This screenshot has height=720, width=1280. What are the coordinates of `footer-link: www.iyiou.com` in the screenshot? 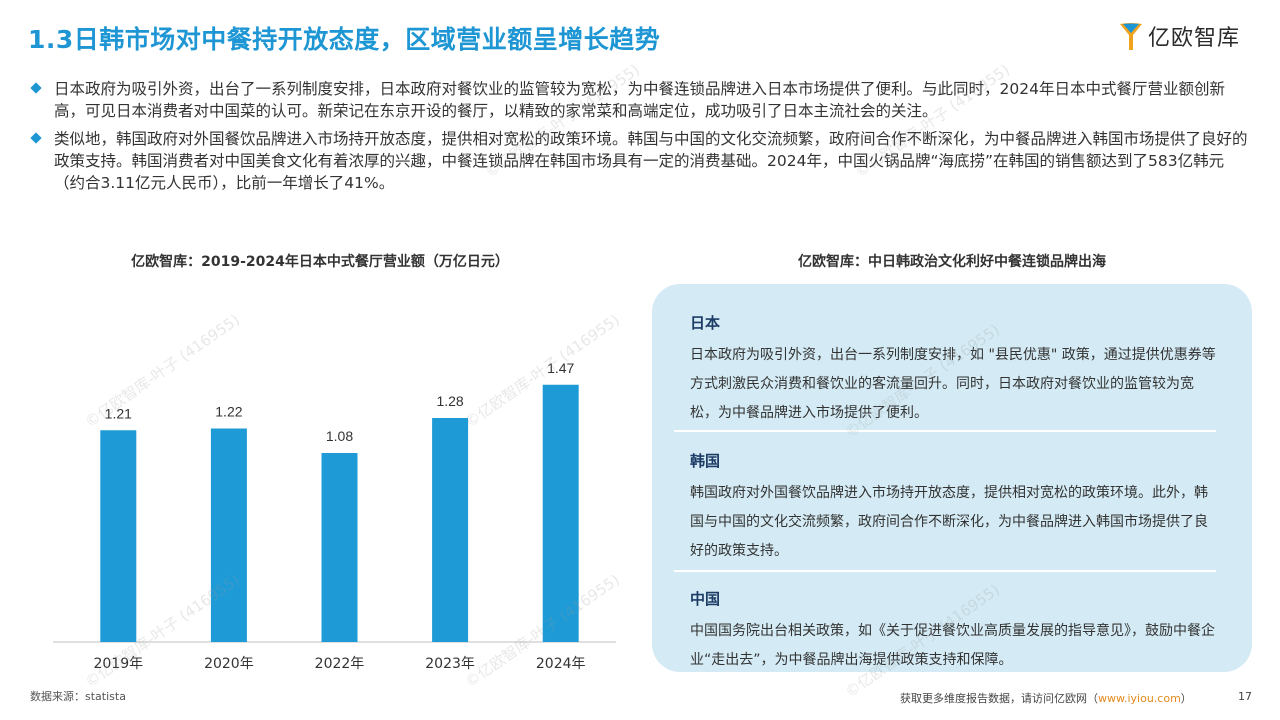 It's located at (1139, 698).